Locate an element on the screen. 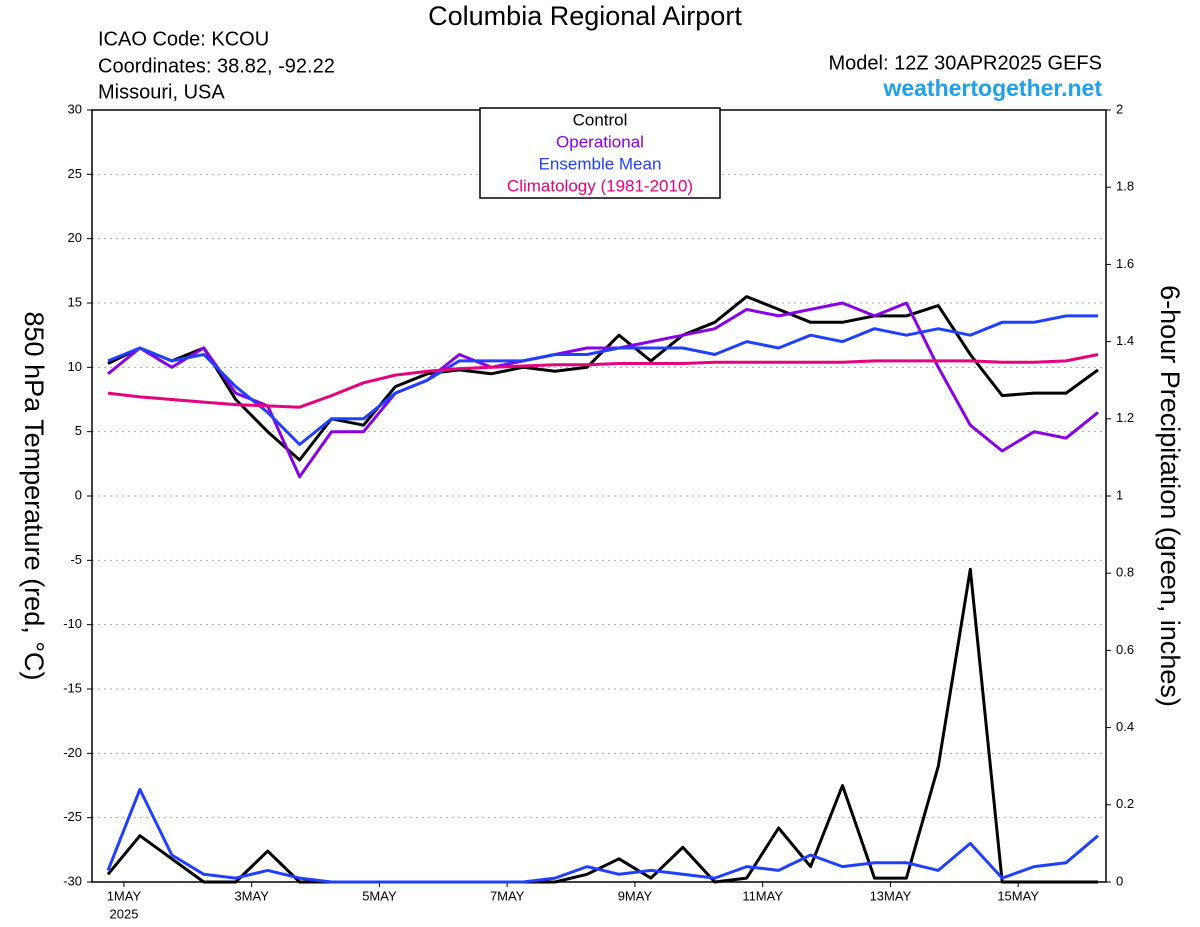  site-label: weathertogether.net is located at coordinates (992, 88).